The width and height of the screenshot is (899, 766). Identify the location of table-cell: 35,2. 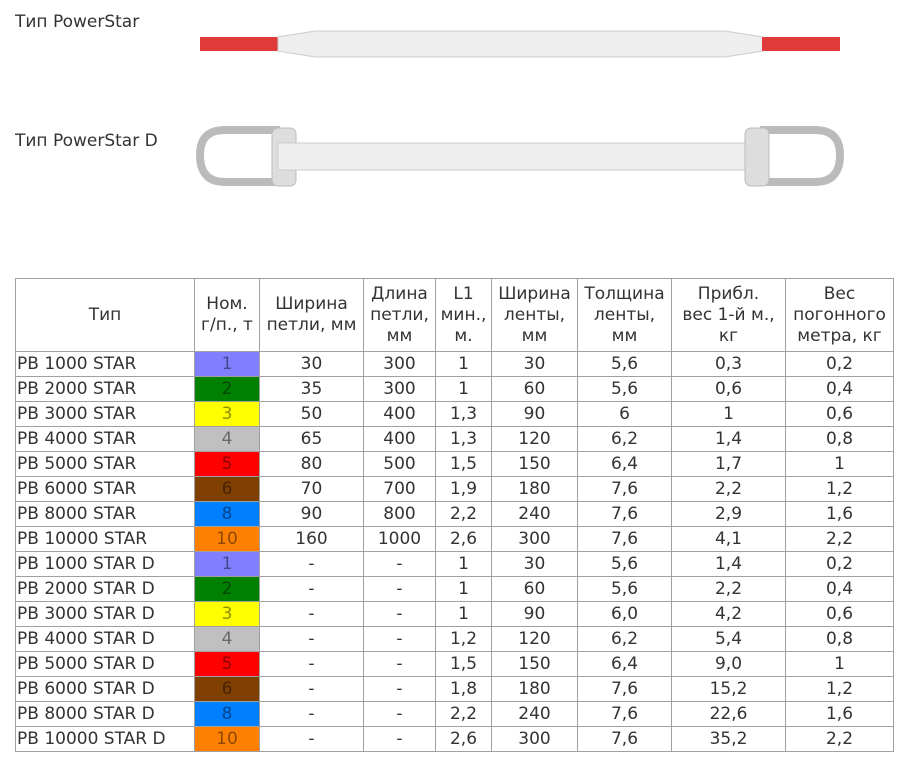
(728, 739).